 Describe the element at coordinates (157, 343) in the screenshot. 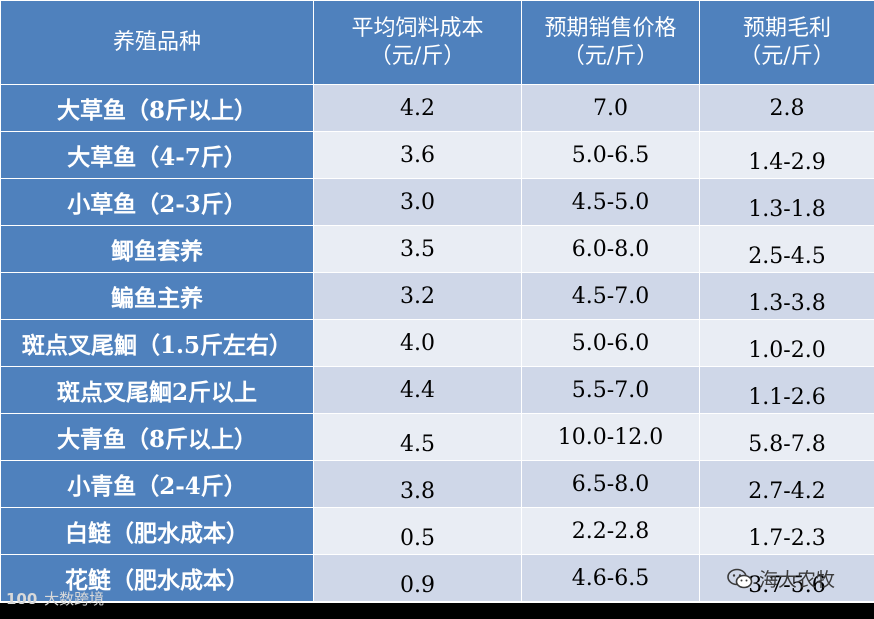

I see `species-cell: 斑点叉尾鮰（1.5斤左右）` at that location.